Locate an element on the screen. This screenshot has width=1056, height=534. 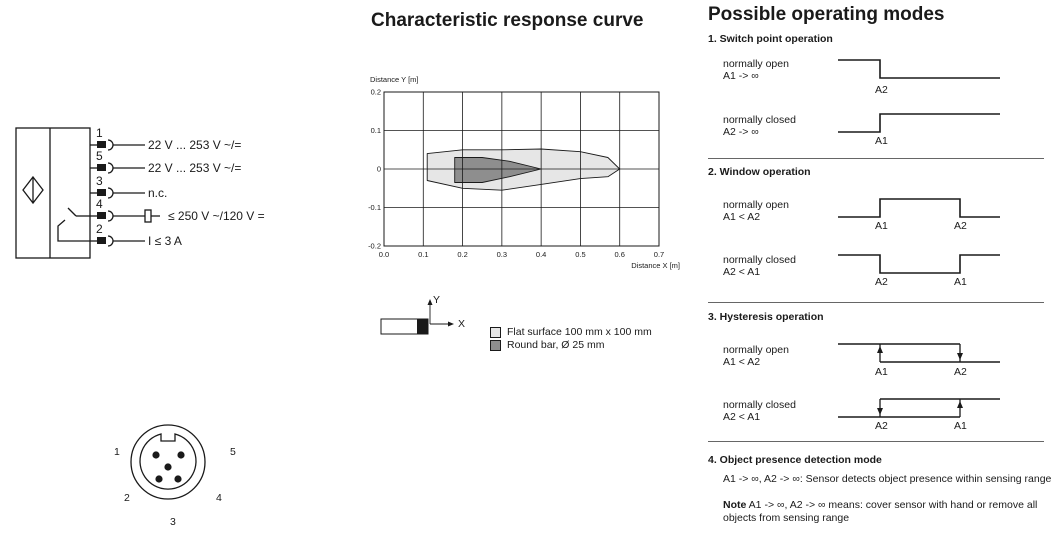
switch-contact-icon is located at coordinates (73, 224).